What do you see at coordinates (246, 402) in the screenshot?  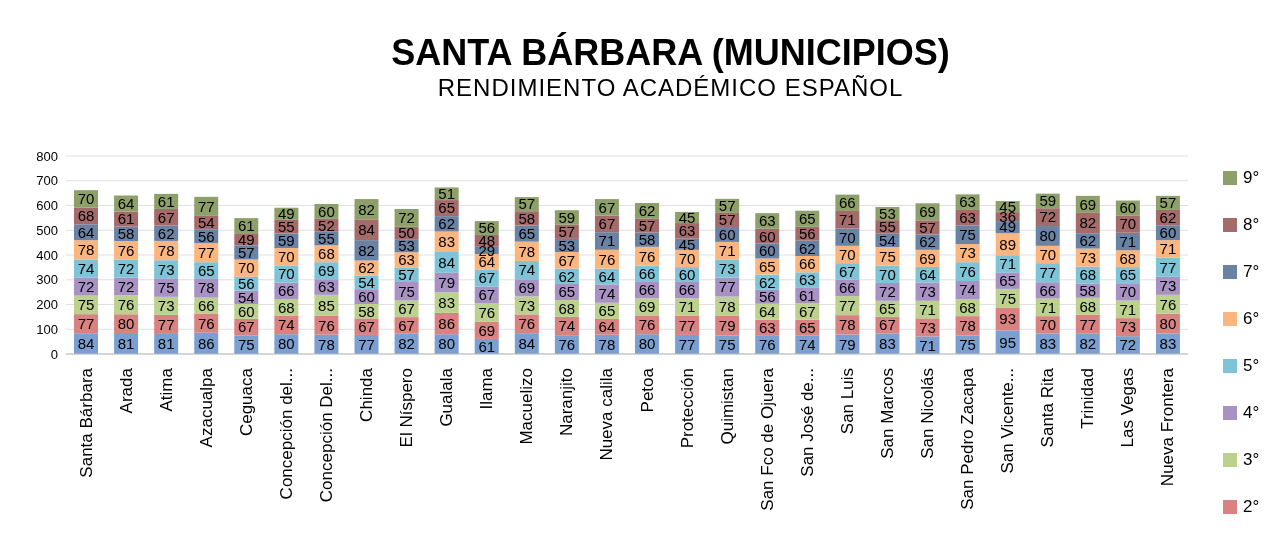 I see `x-tick-label: Ceguaca` at bounding box center [246, 402].